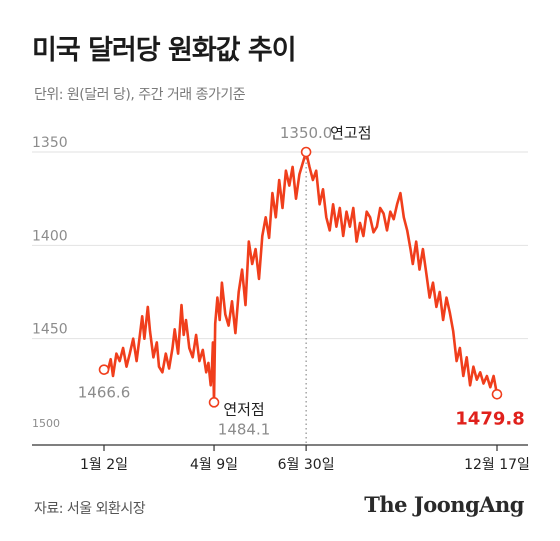 The width and height of the screenshot is (560, 541). Describe the element at coordinates (50, 330) in the screenshot. I see `y-tick-label: 1450` at that location.